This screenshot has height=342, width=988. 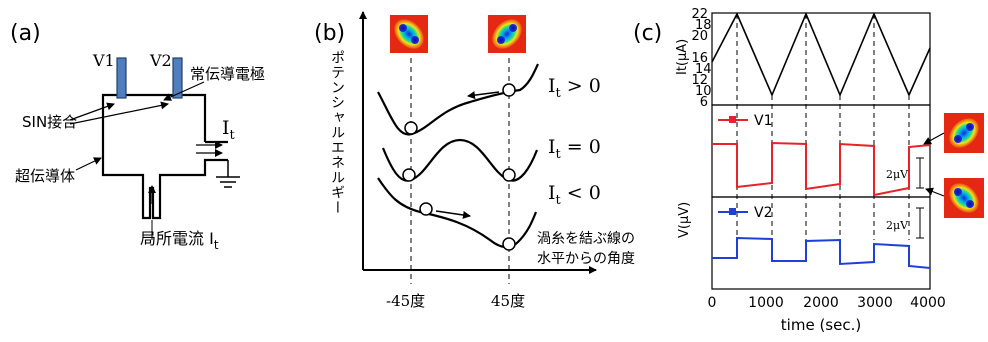 What do you see at coordinates (121, 78) in the screenshot?
I see `electrode-v1` at bounding box center [121, 78].